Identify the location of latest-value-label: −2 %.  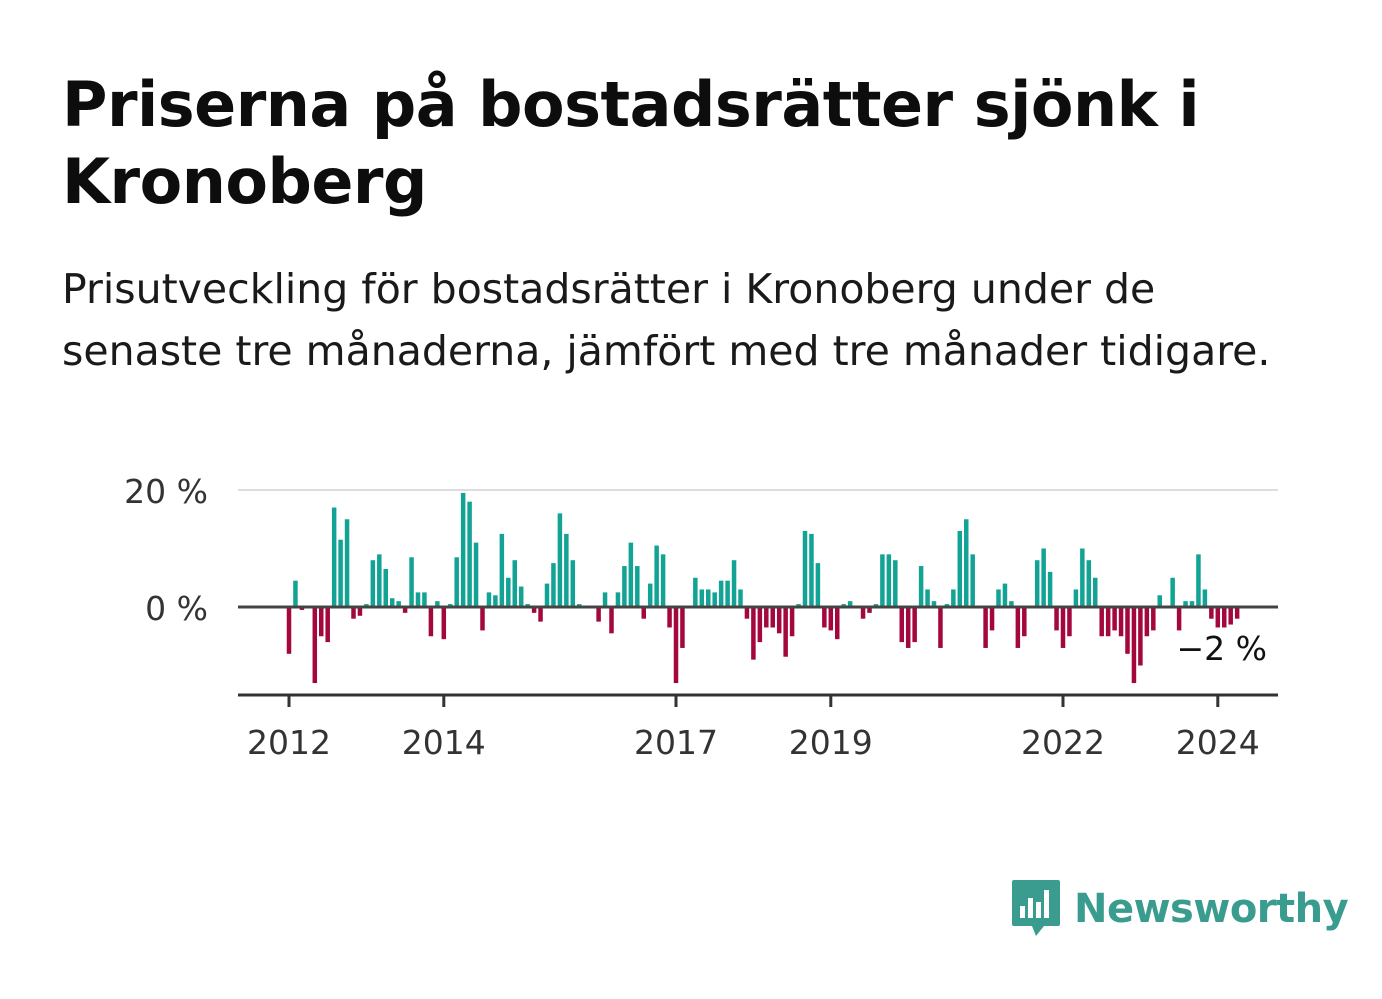
(1222, 648).